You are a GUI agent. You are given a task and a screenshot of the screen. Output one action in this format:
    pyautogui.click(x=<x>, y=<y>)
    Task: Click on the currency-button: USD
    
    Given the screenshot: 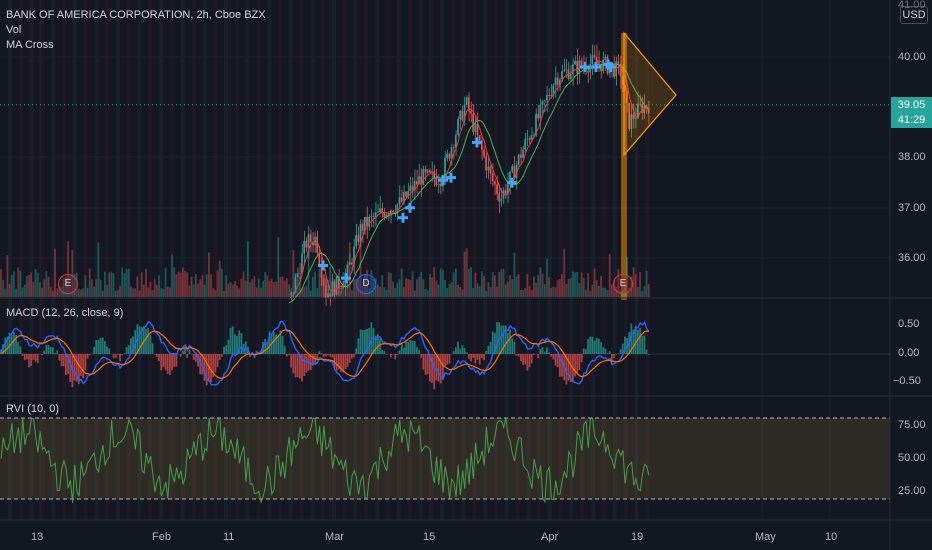 What is the action you would take?
    pyautogui.click(x=914, y=15)
    